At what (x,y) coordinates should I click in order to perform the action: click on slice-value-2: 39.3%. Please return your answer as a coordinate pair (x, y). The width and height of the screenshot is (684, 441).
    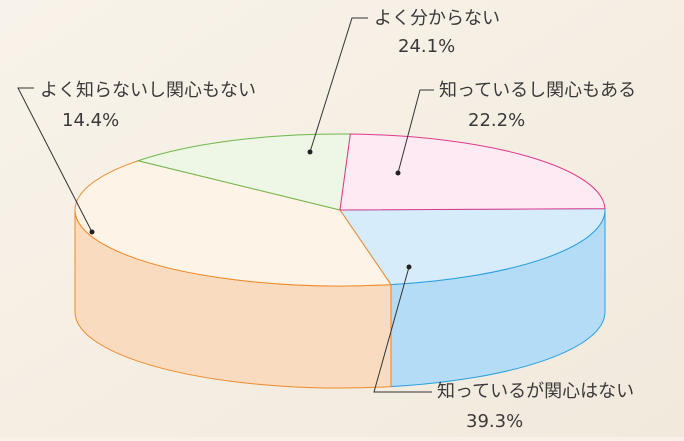
    Looking at the image, I should click on (494, 421).